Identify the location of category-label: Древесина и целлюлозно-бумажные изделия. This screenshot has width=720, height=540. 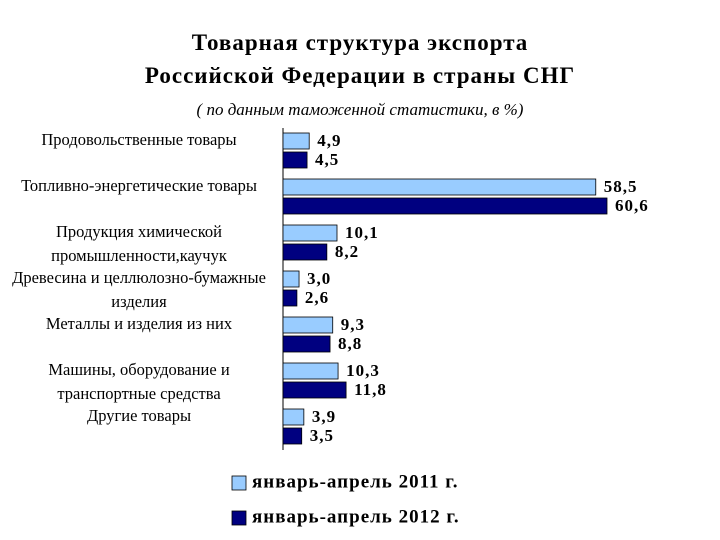
(139, 289).